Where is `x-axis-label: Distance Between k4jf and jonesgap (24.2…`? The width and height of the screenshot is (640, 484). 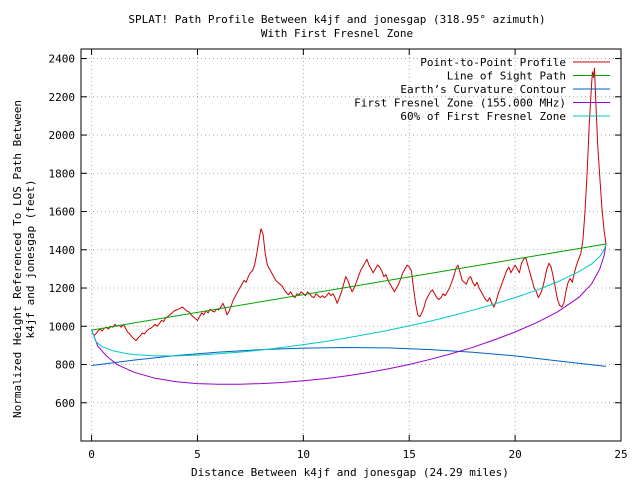 x-axis-label: Distance Between k4jf and jonesgap (24.2… is located at coordinates (350, 472).